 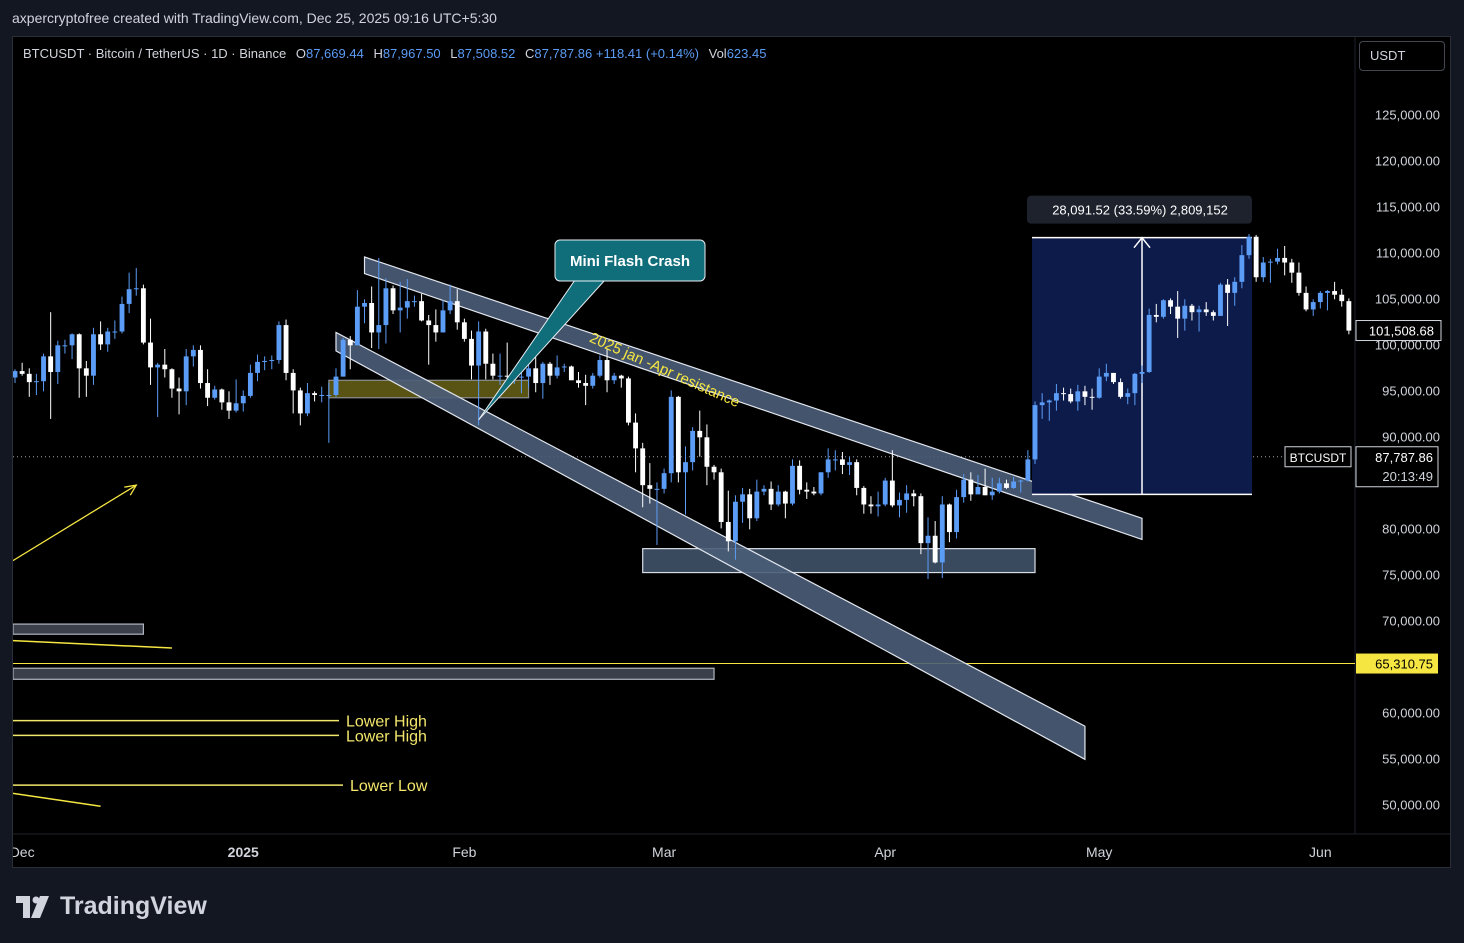 I want to click on tradingview-logo: TradingView, so click(x=111, y=906).